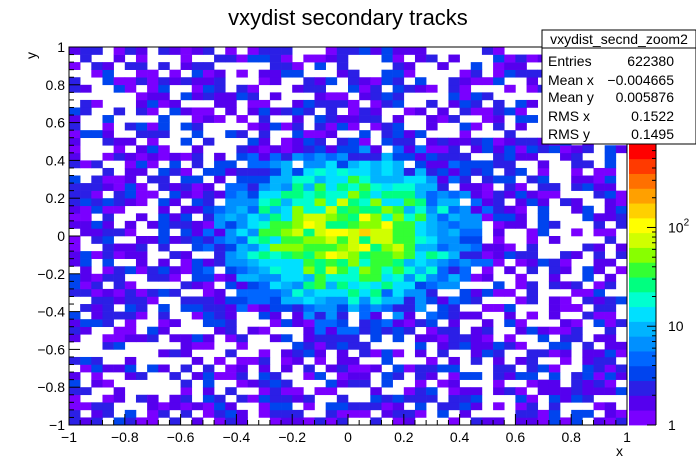 The image size is (696, 472). What do you see at coordinates (642, 166) in the screenshot?
I see `colorbar-segment` at bounding box center [642, 166].